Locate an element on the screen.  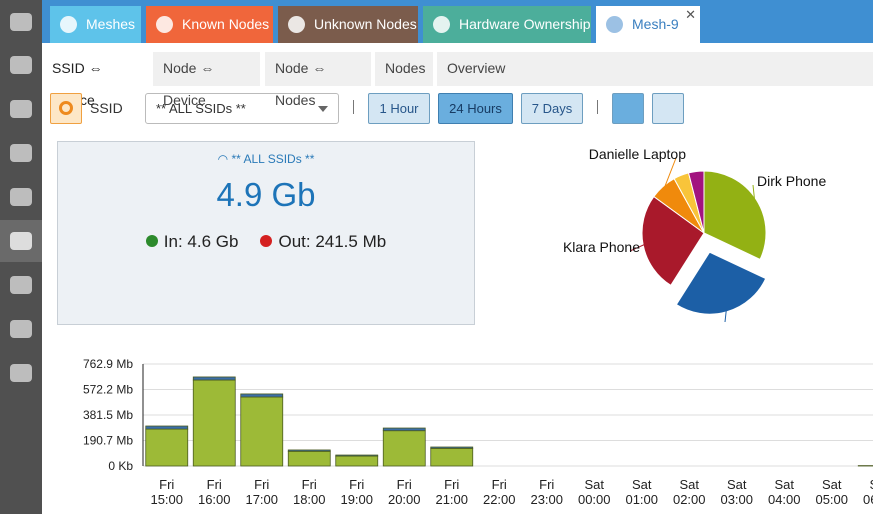
tab: Meshes is located at coordinates (95, 24).